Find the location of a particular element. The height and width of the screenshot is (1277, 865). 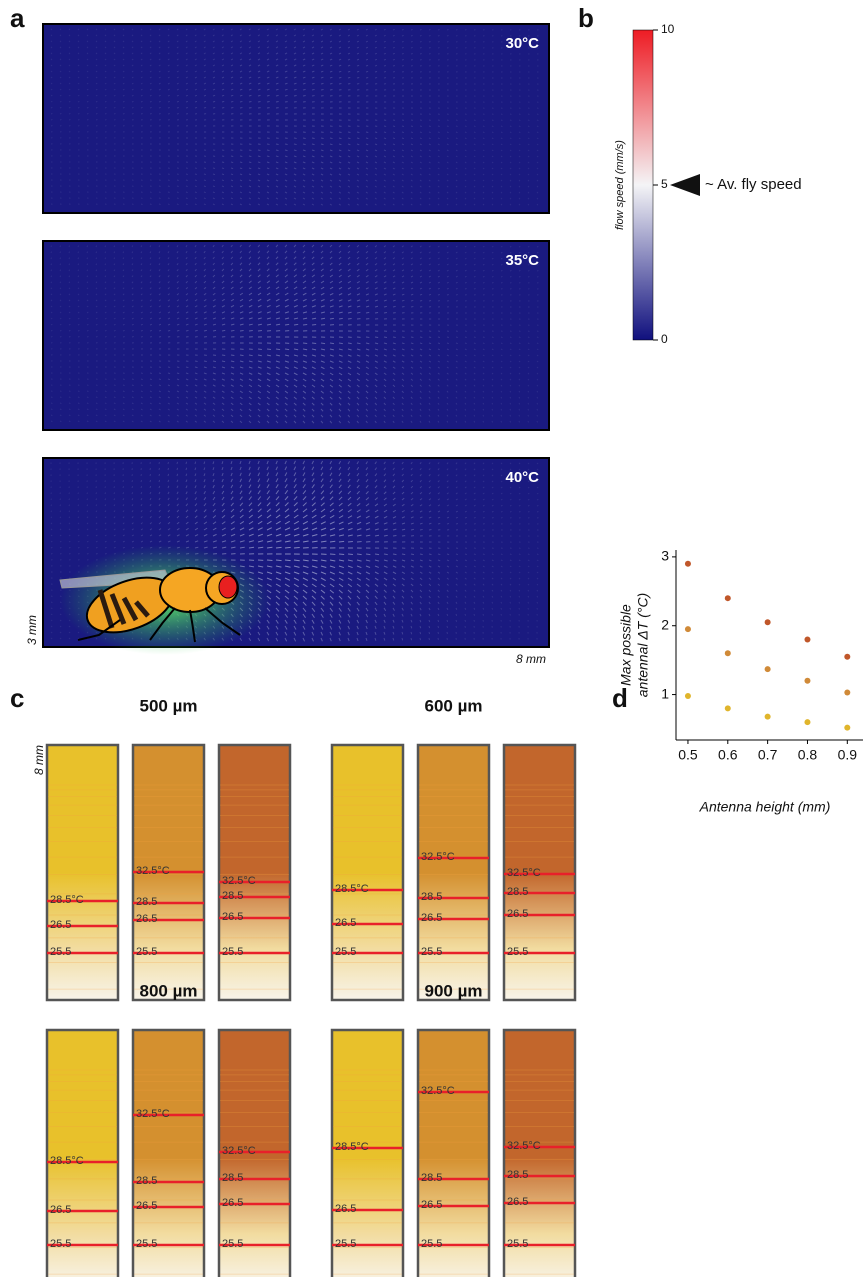

panel-letter: d is located at coordinates (620, 698).